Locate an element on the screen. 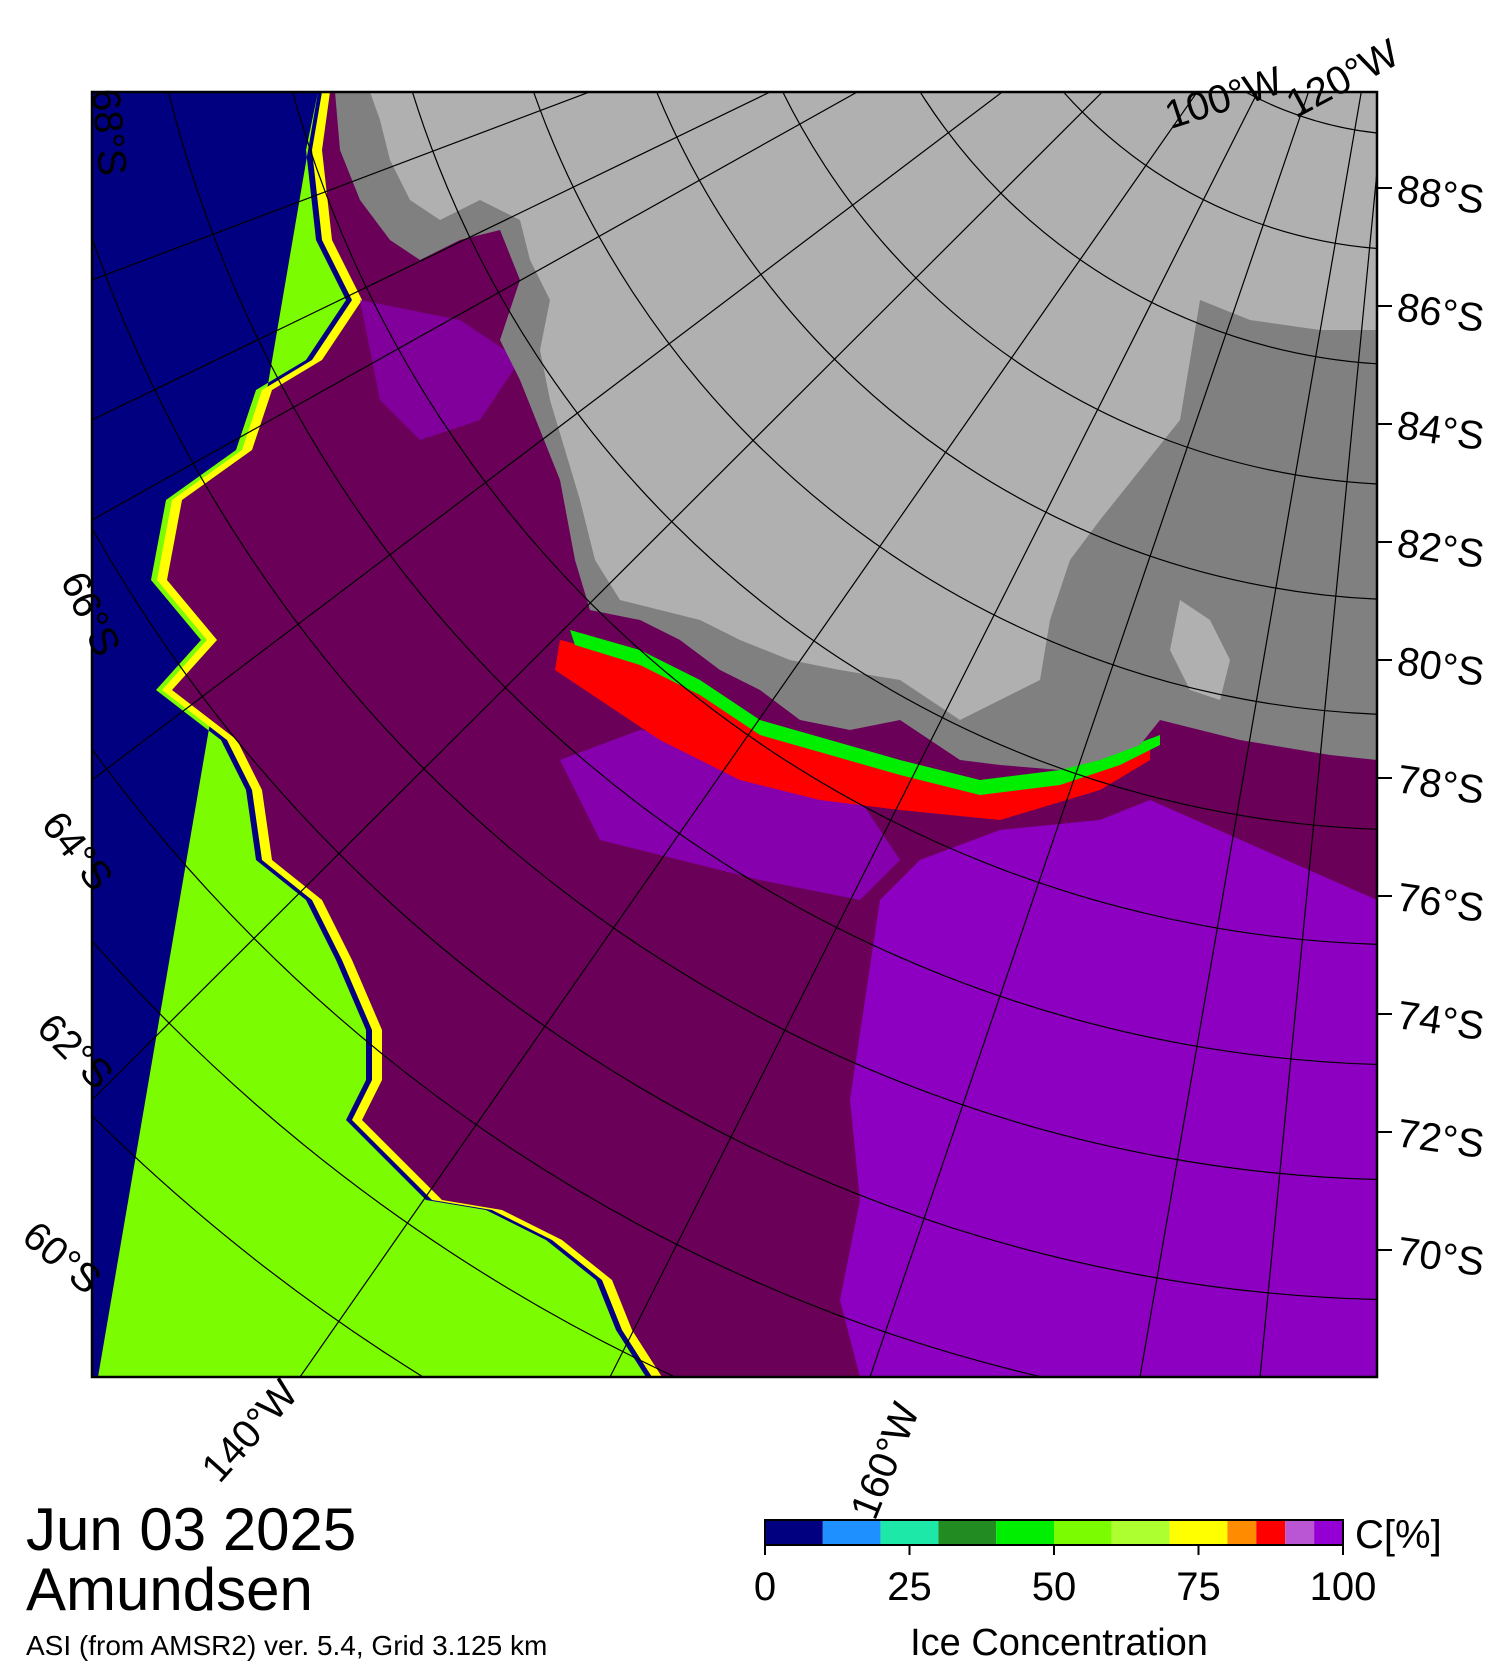 Image resolution: width=1499 pixels, height=1670 pixels. colorbar-tick-label: 75 is located at coordinates (1198, 1587).